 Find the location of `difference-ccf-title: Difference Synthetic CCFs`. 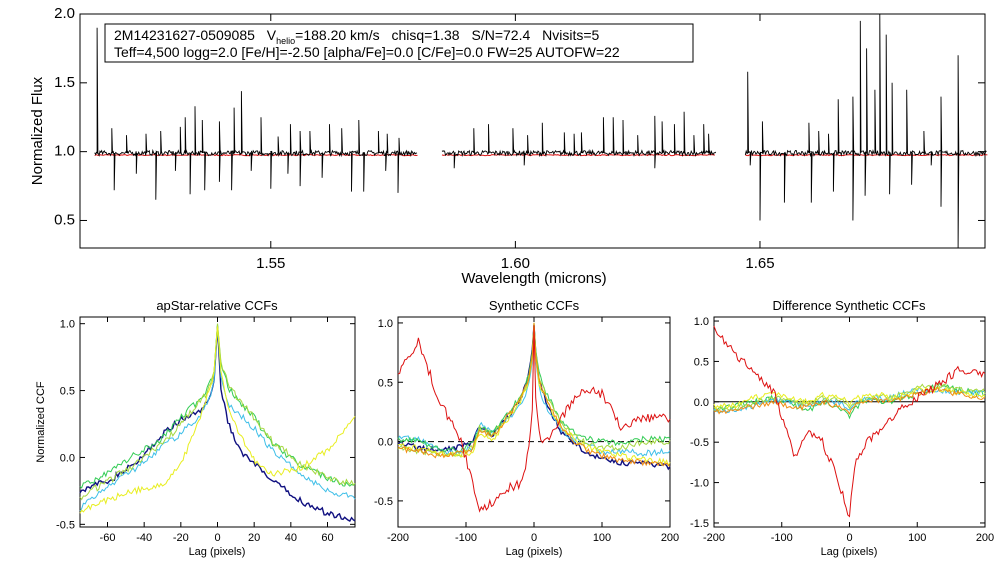

difference-ccf-title: Difference Synthetic CCFs is located at coordinates (849, 305).